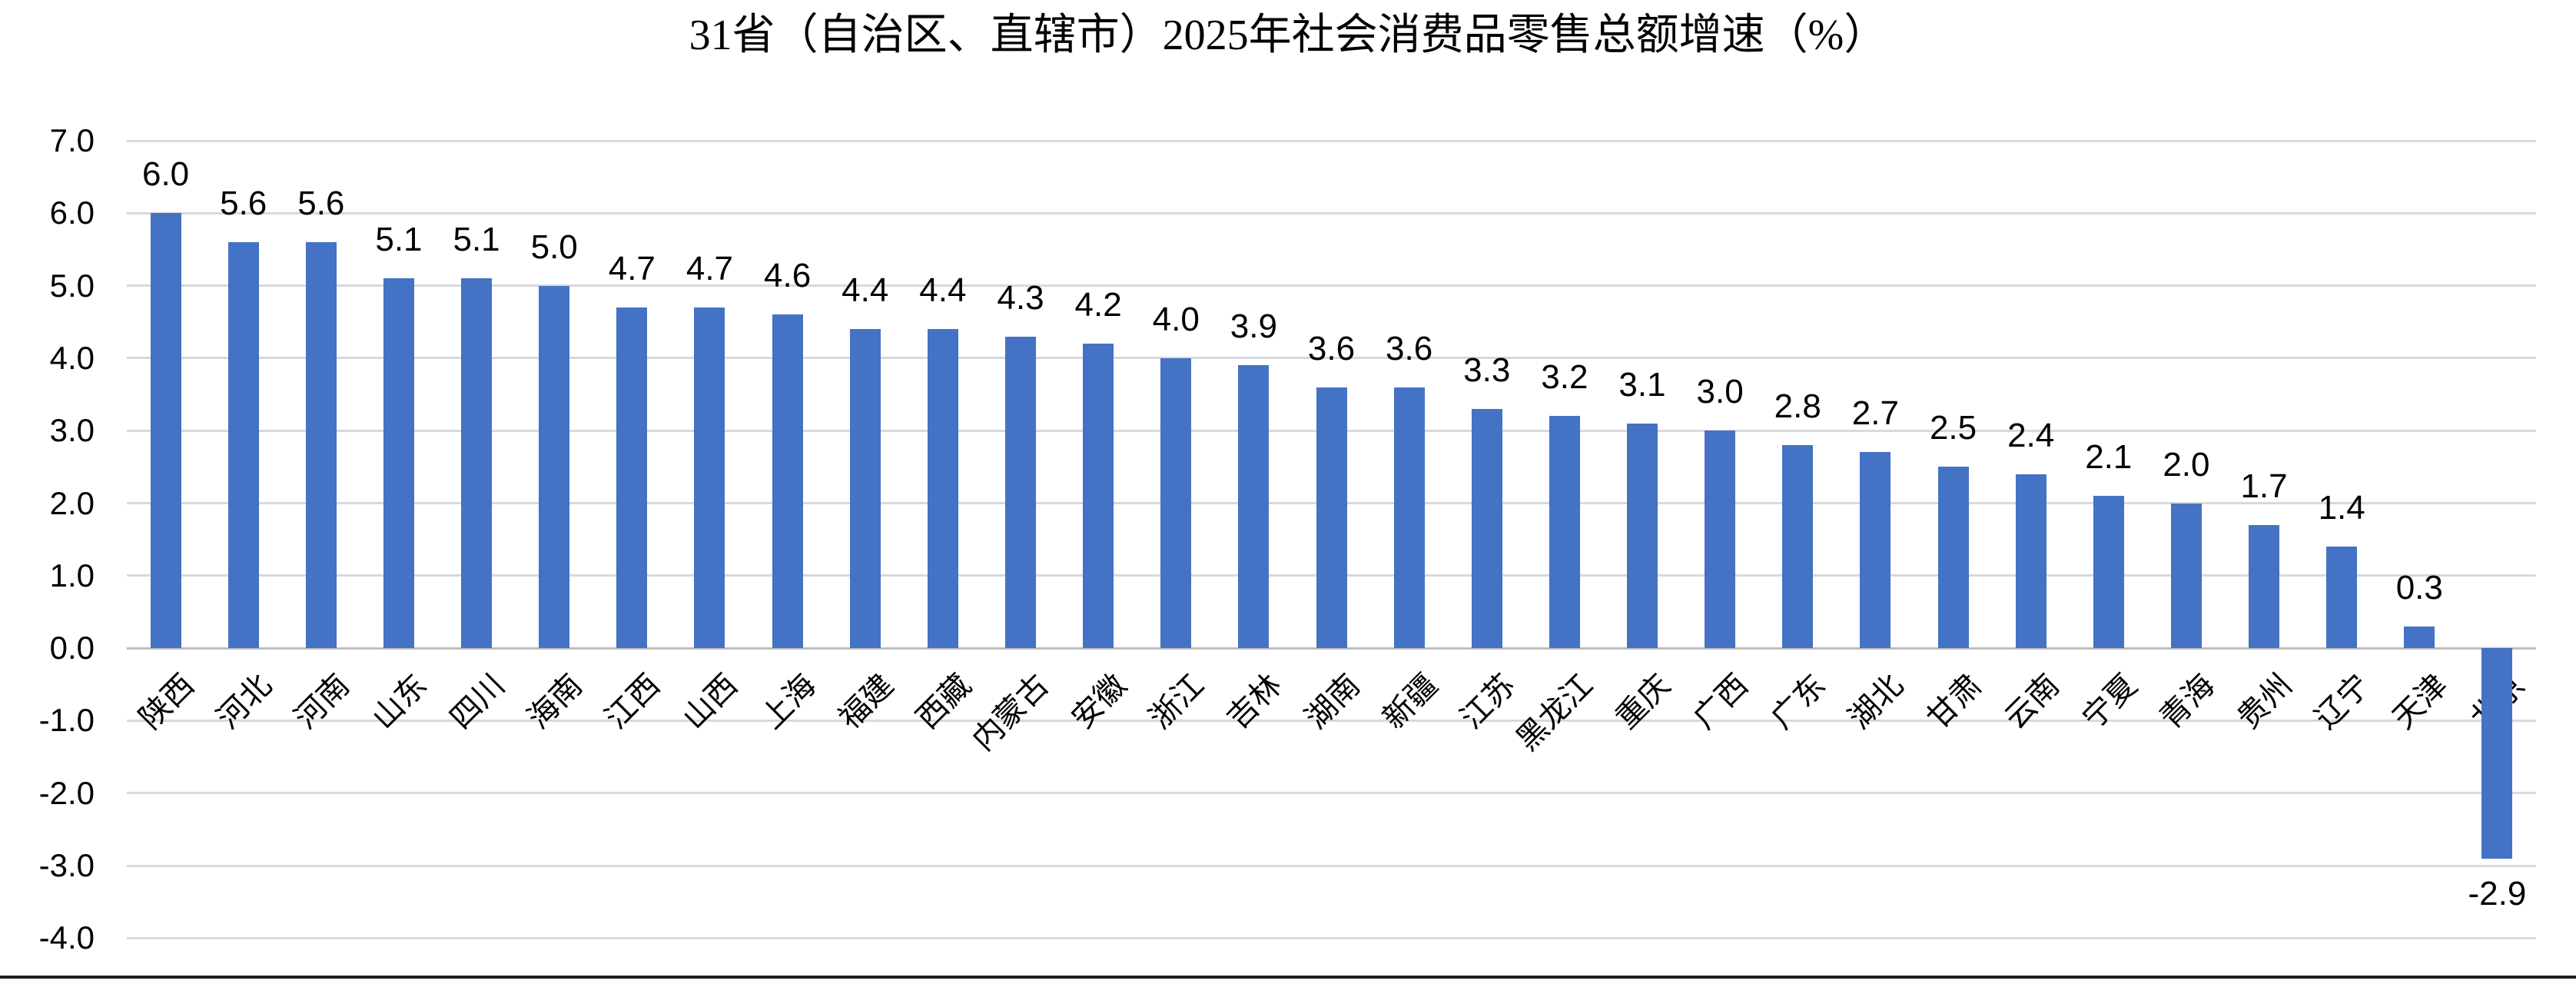 The width and height of the screenshot is (2576, 984). What do you see at coordinates (1487, 701) in the screenshot?
I see `x-axis-category-label: 江苏` at bounding box center [1487, 701].